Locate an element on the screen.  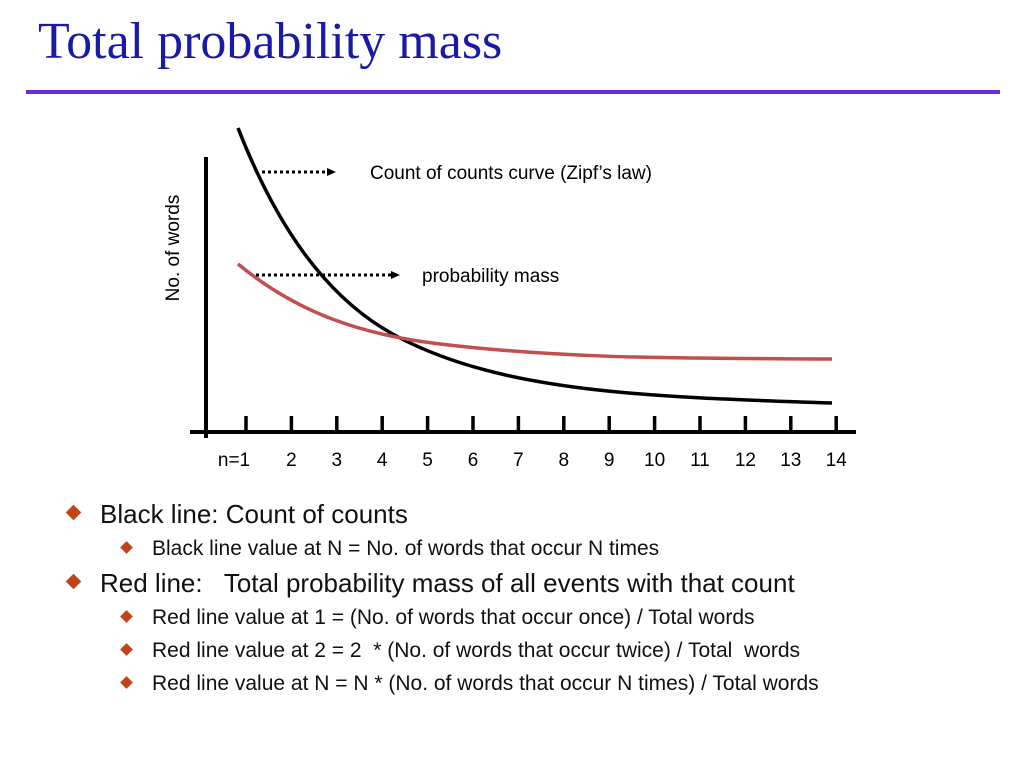
x-tick-label: 12 is located at coordinates (745, 460).